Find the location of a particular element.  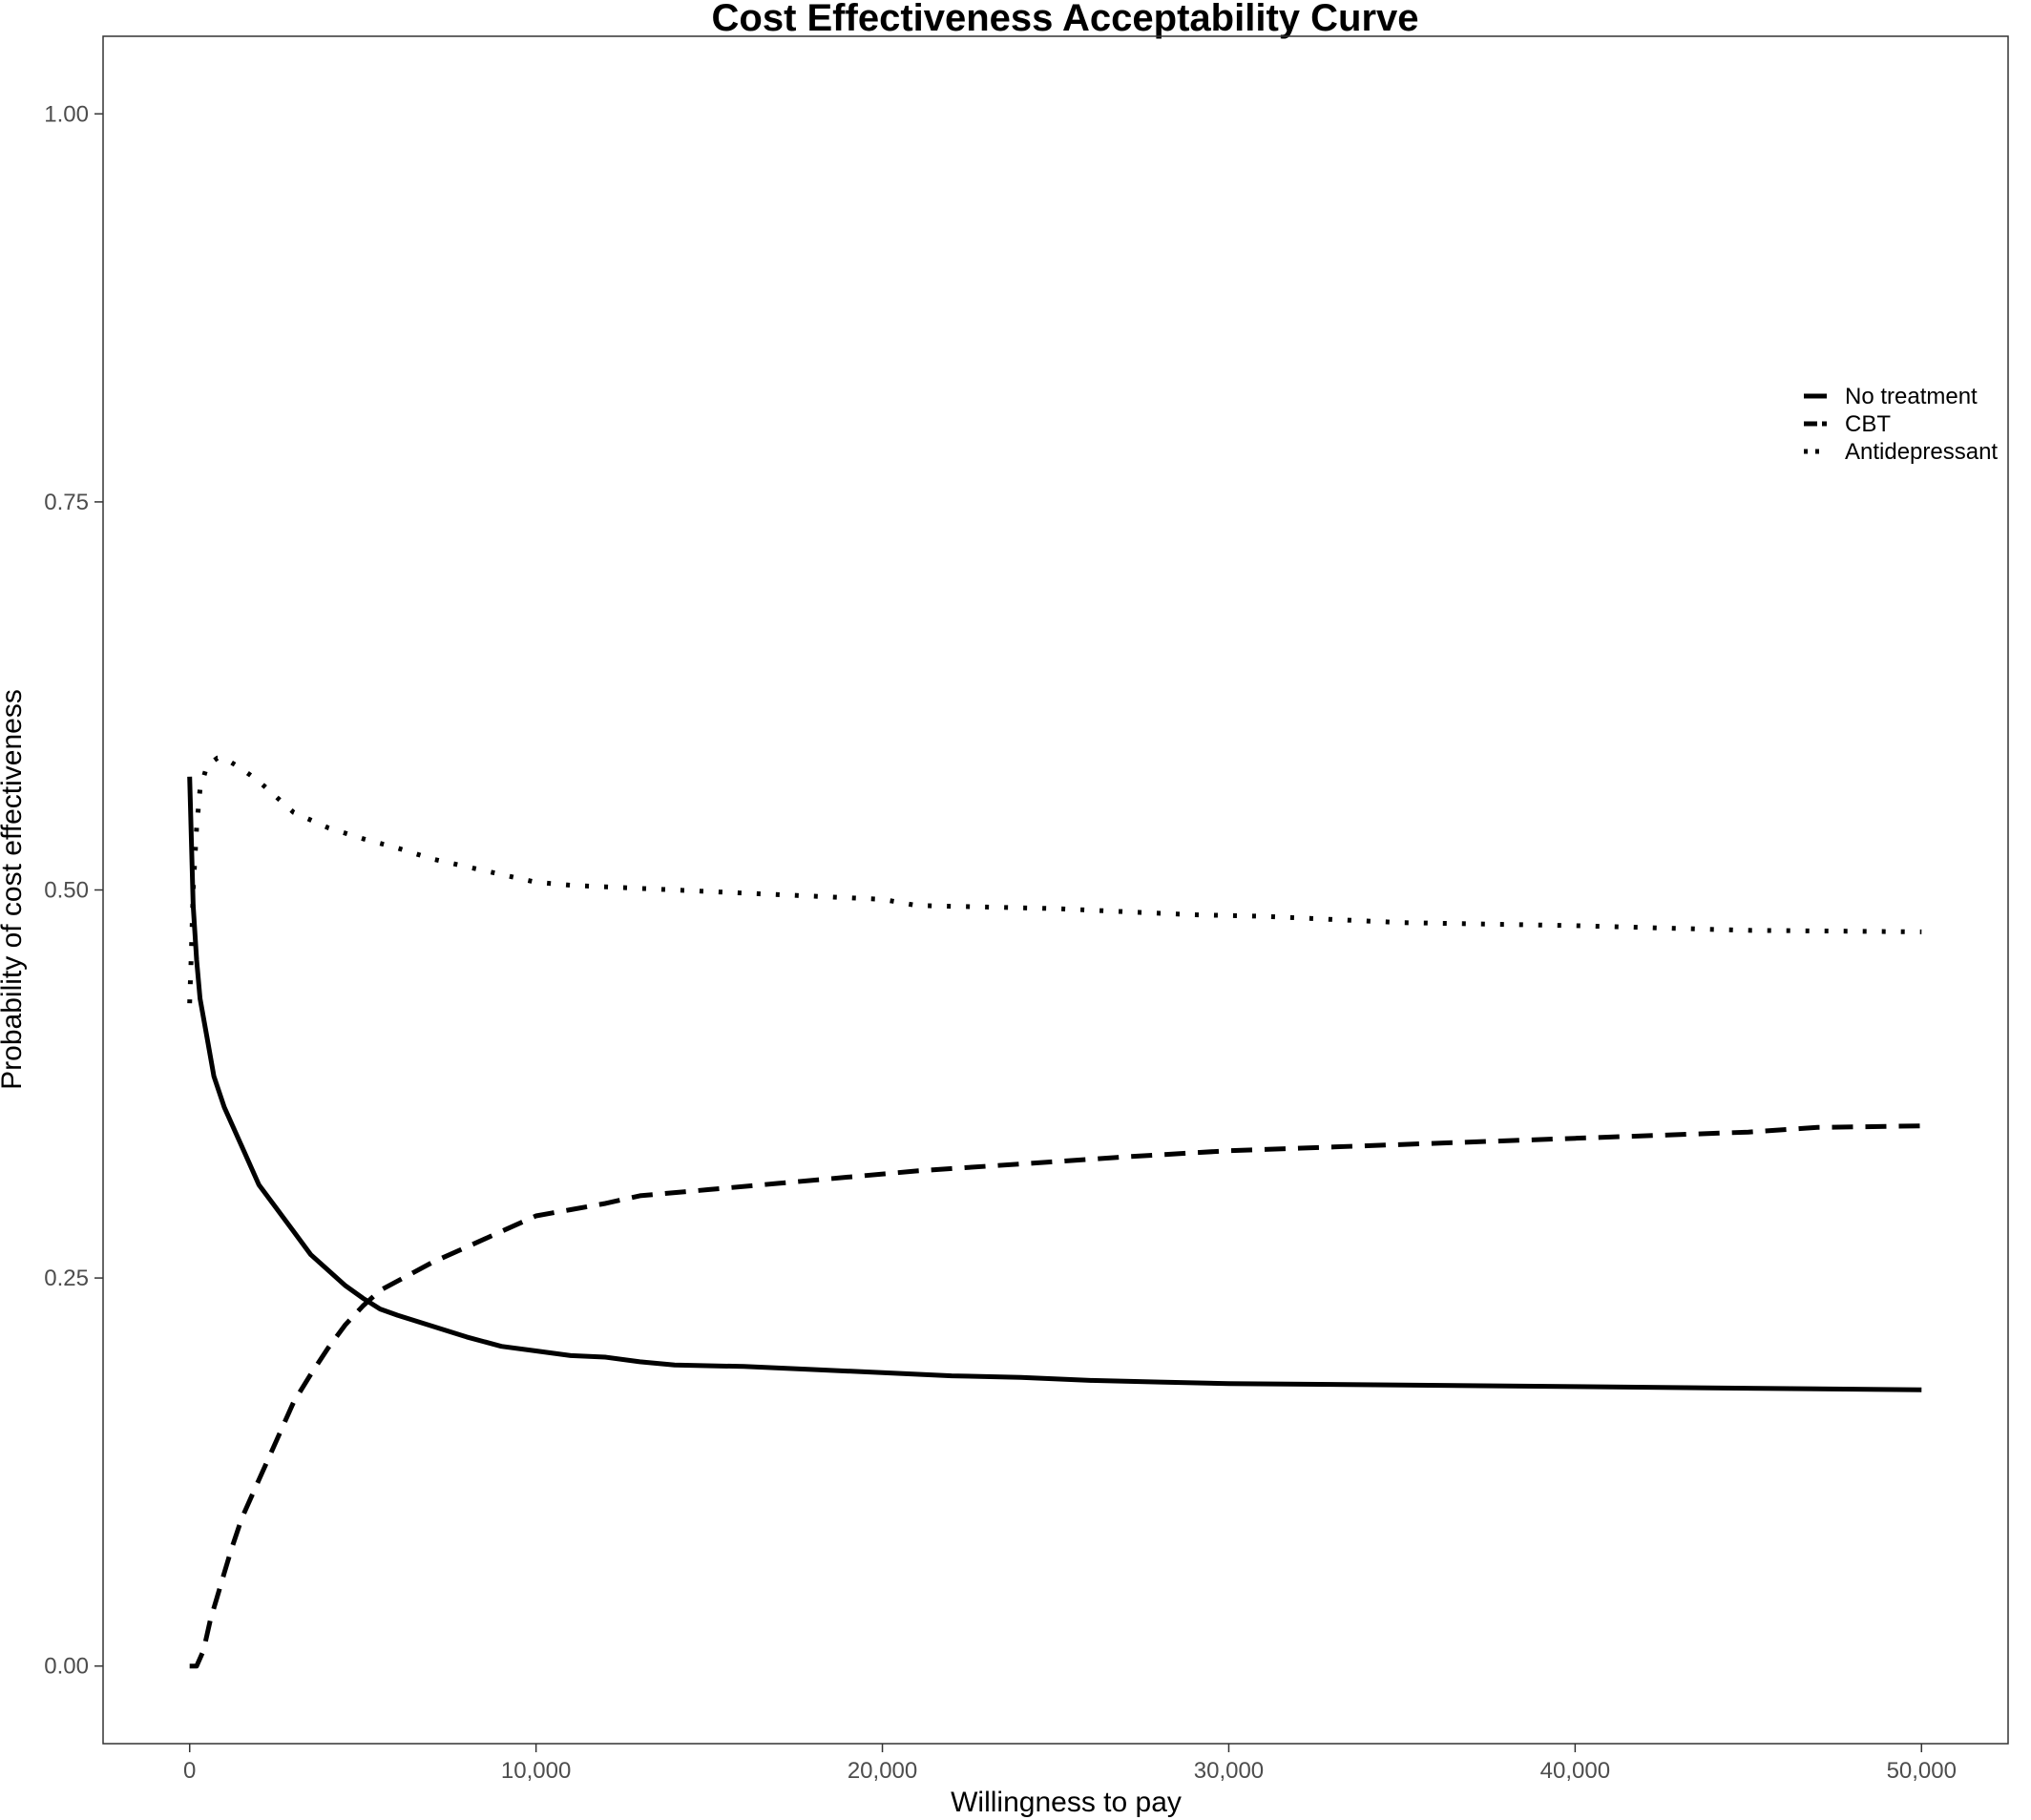

x-axis: 0 10,000 20,000 30,000 40,000 50,000 is located at coordinates (1070, 1764).